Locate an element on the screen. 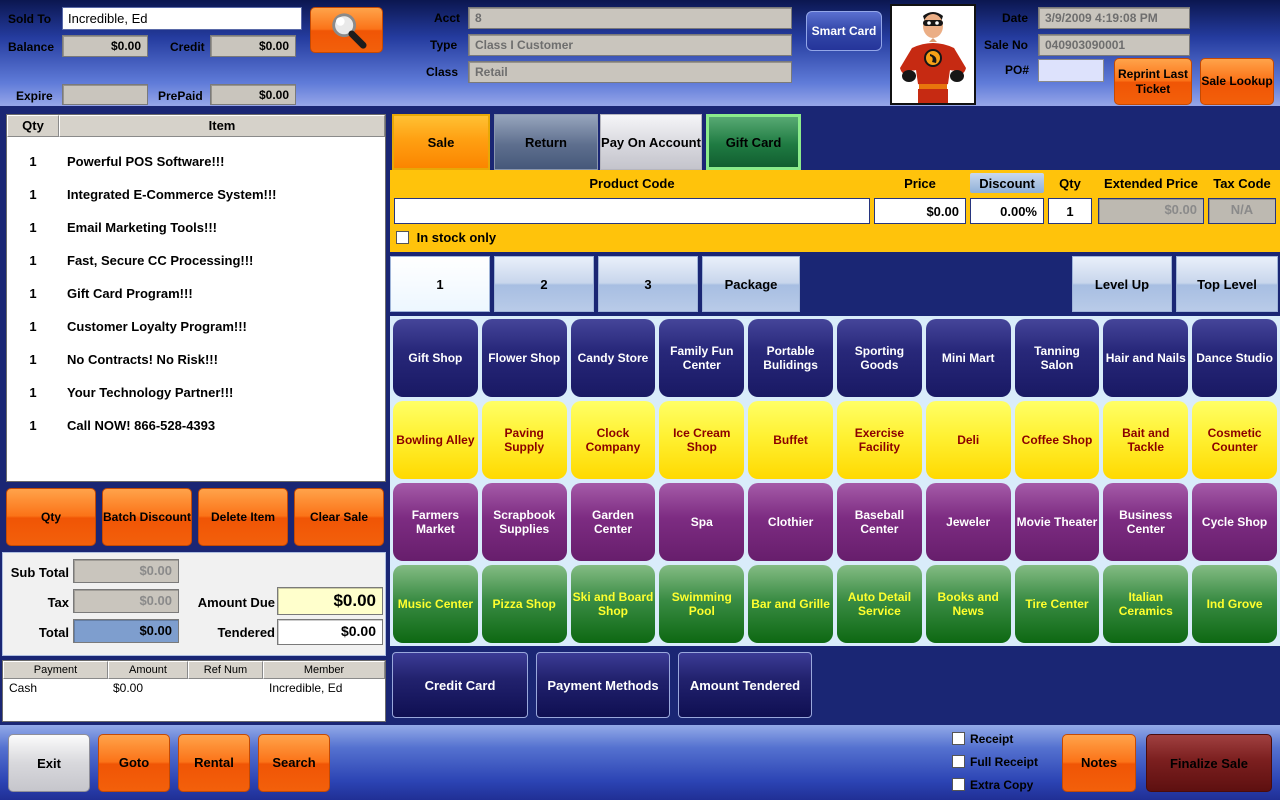 This screenshot has height=800, width=1280. category-farmers-market: Farmers Market is located at coordinates (435, 522).